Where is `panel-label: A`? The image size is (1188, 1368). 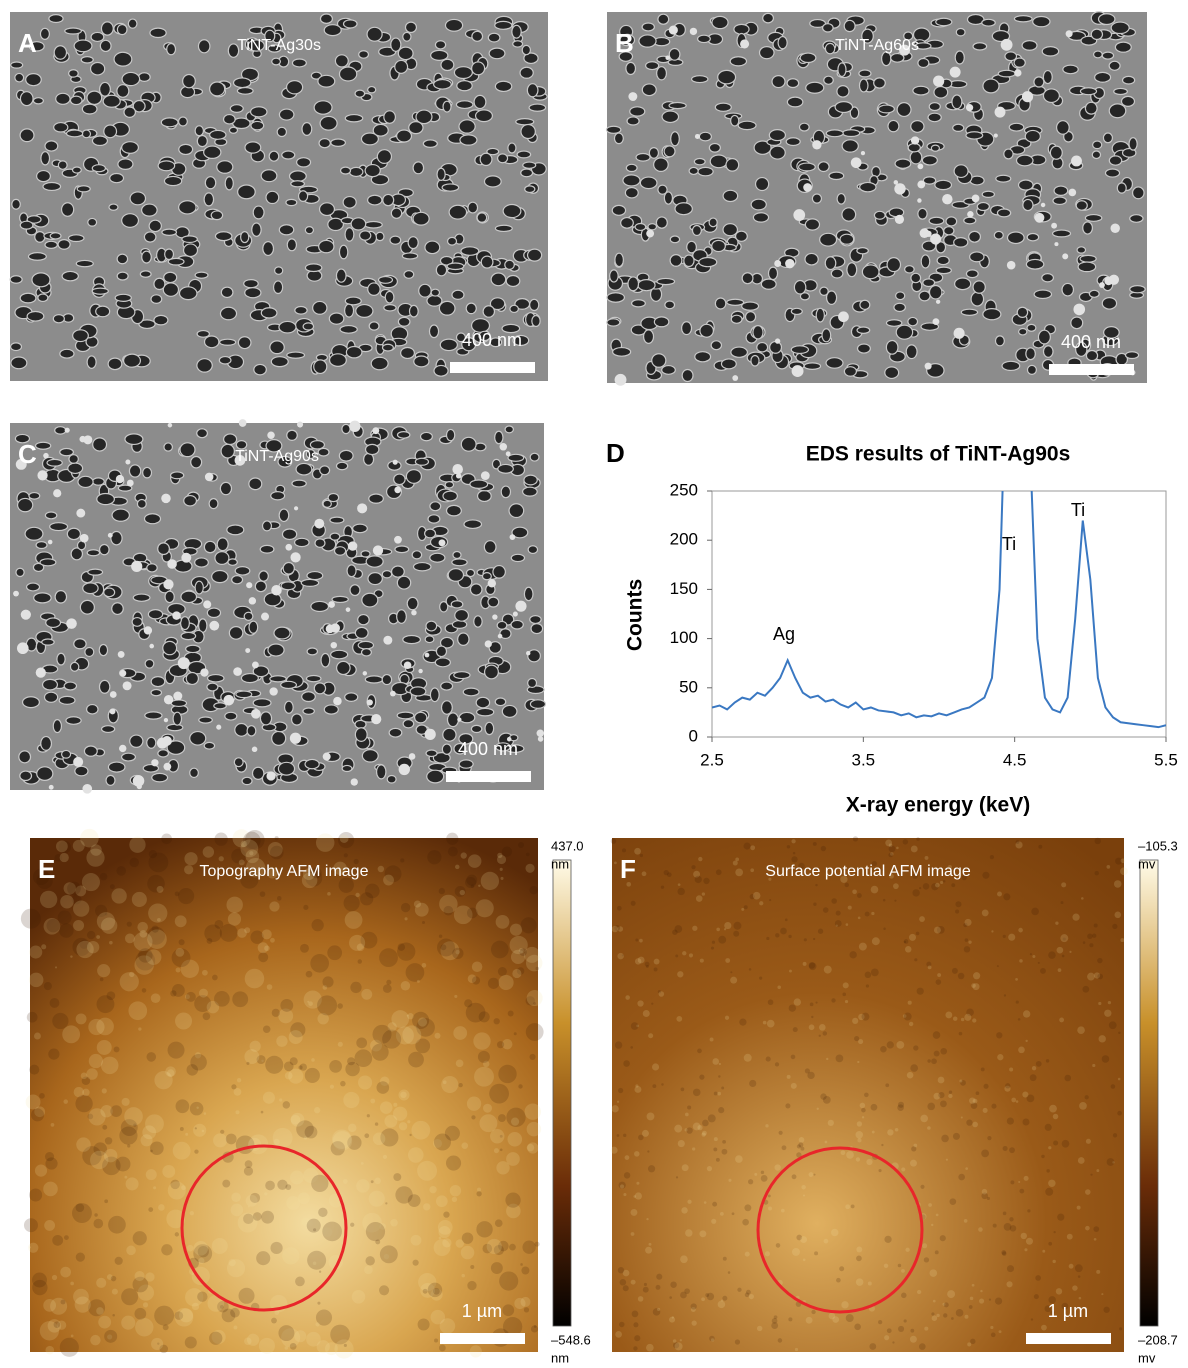
panel-label: A is located at coordinates (27, 43).